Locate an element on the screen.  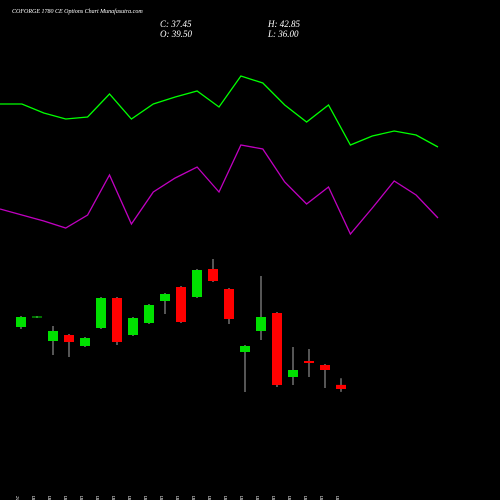
x-tick-label: 10 Jan is located at coordinates (146, 498).